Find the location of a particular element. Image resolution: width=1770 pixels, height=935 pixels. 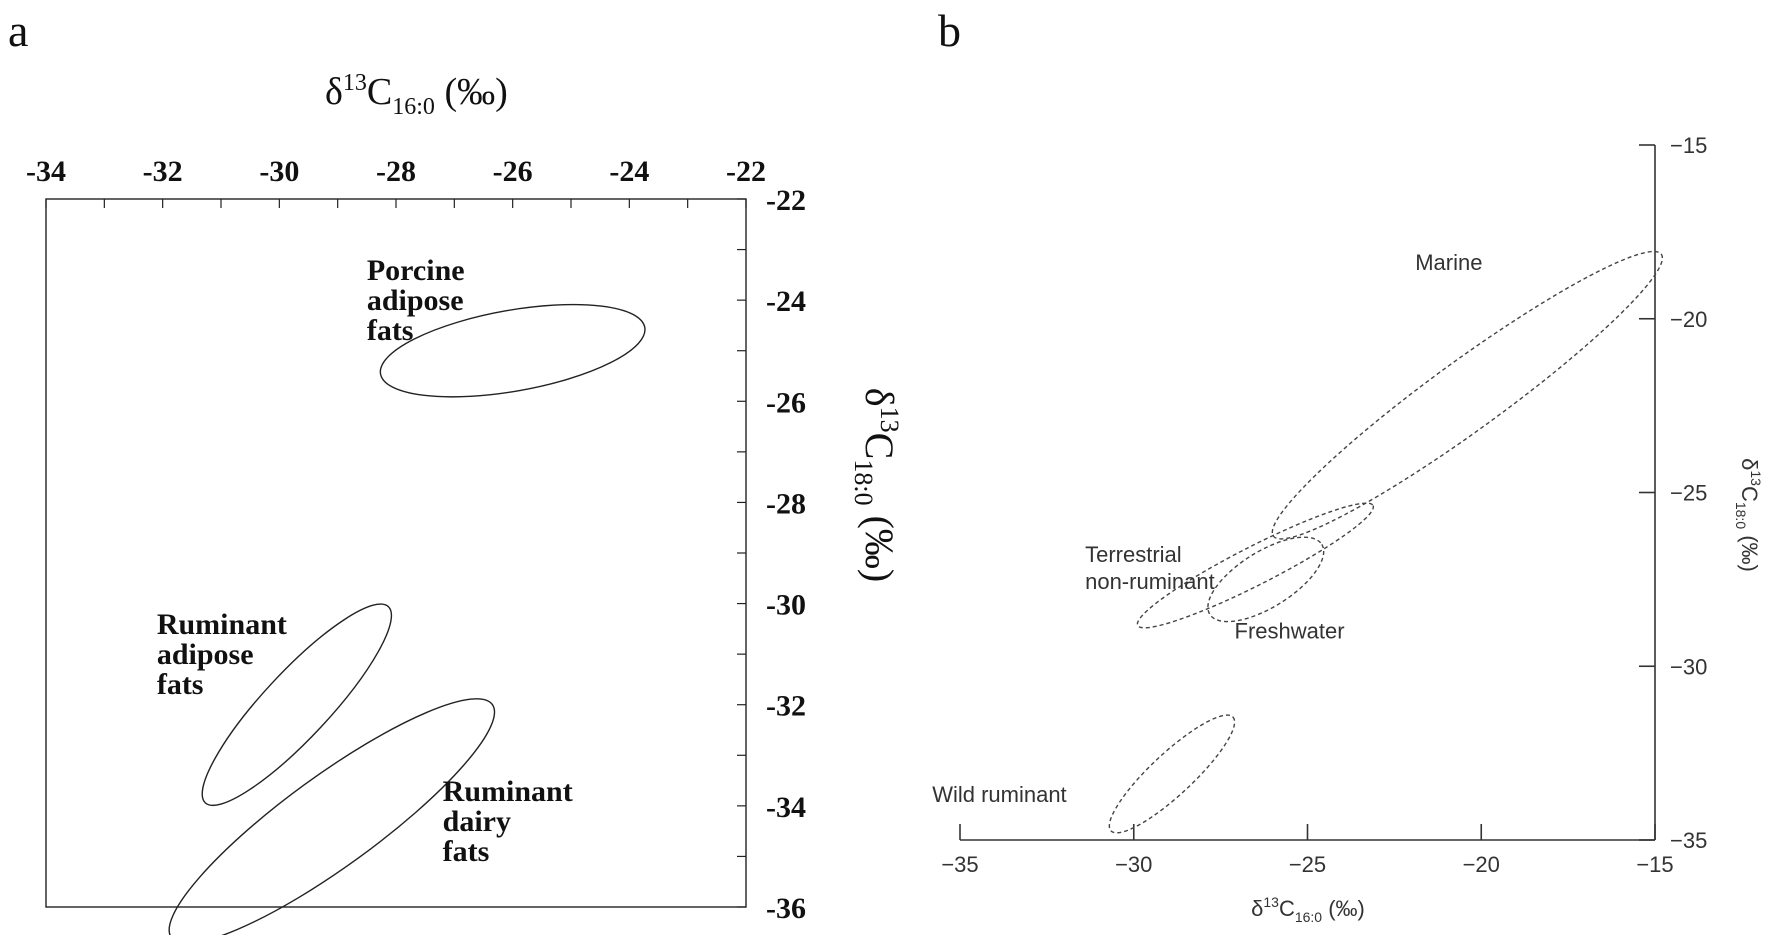

y-tick-label: -24 is located at coordinates (786, 301).